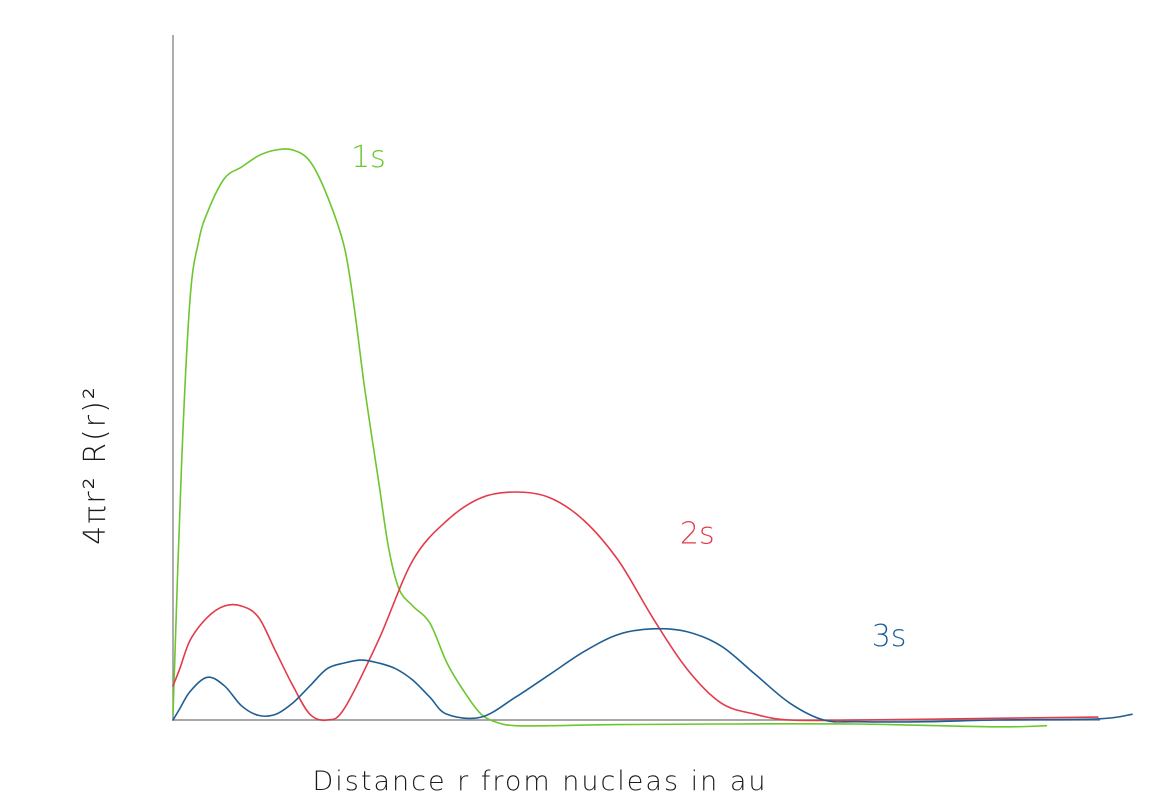  I want to click on y-axis-label: 4πr² R(r)², so click(95, 465).